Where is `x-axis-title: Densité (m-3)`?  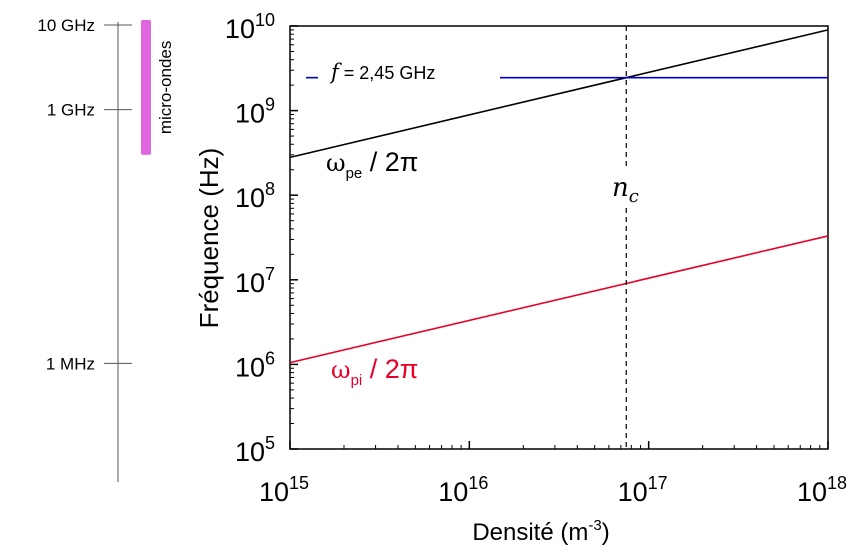 x-axis-title: Densité (m-3) is located at coordinates (540, 531).